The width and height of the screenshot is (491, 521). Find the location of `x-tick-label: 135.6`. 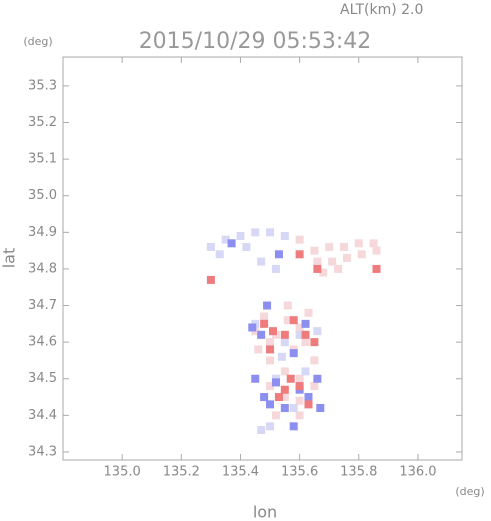

x-tick-label: 135.6 is located at coordinates (299, 472).